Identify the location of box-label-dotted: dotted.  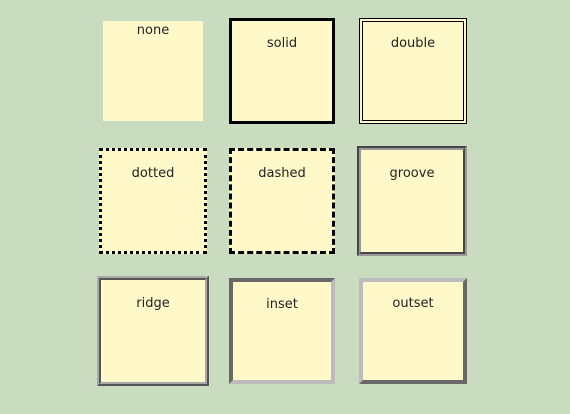
(153, 173).